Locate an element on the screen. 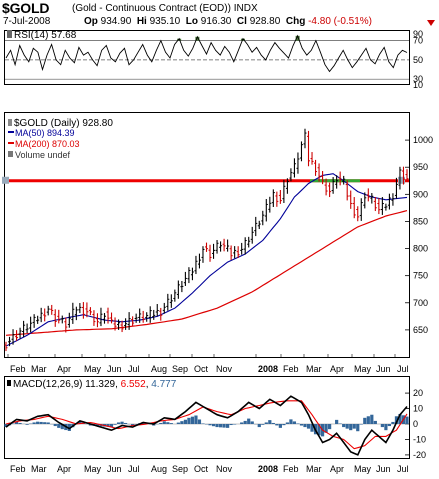 This screenshot has height=479, width=439. rsi-legend: RSI(14) 57.68 is located at coordinates (45, 35).